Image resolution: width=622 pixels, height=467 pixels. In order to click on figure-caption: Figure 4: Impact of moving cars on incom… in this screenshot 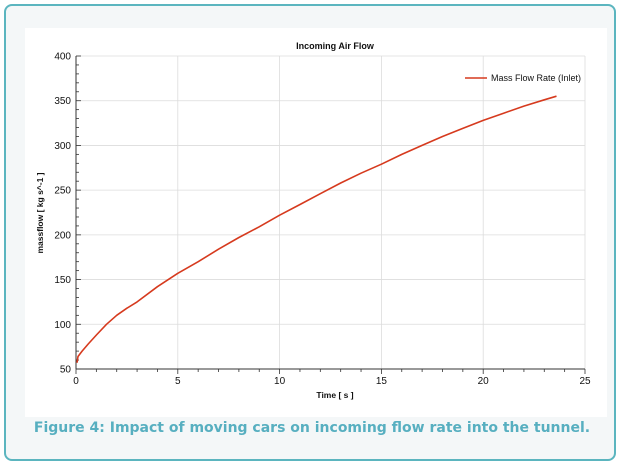, I will do `click(312, 428)`.